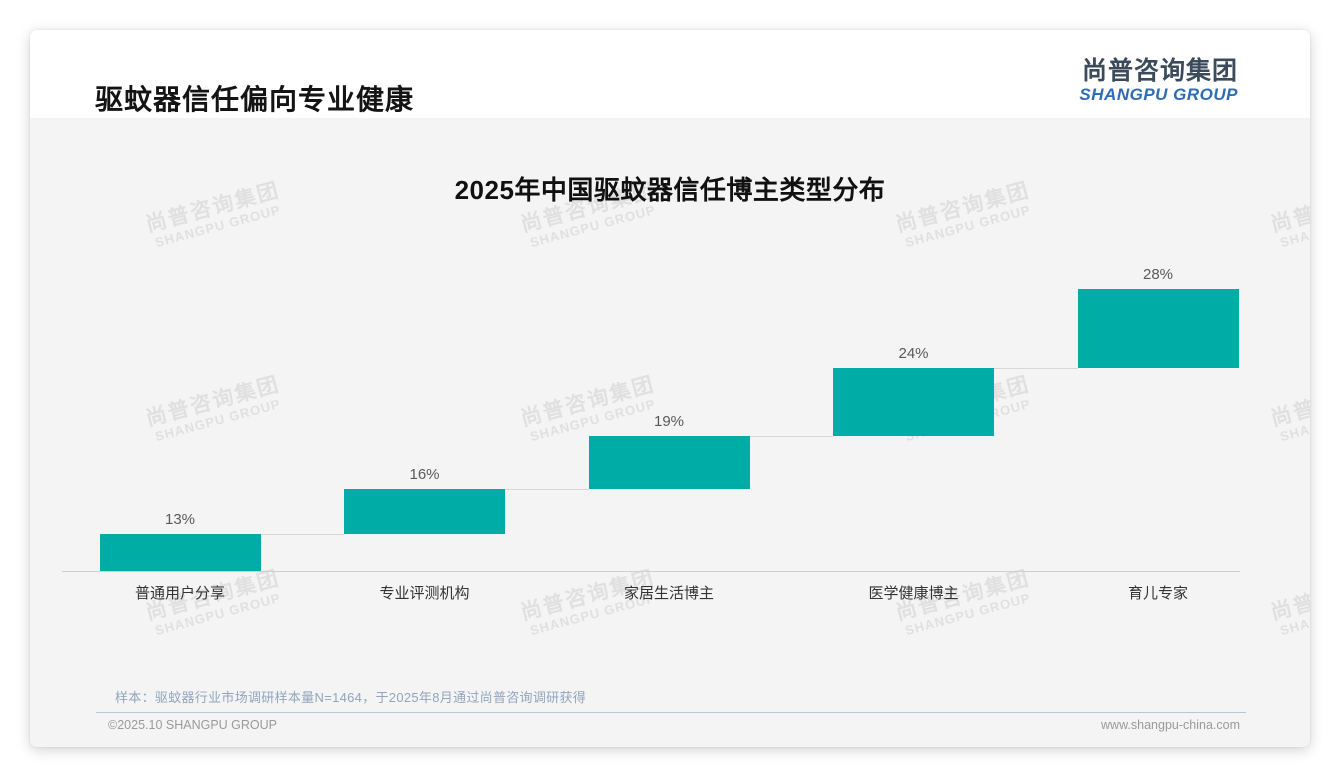 This screenshot has width=1340, height=780. What do you see at coordinates (913, 353) in the screenshot?
I see `bar-value-label: 24%` at bounding box center [913, 353].